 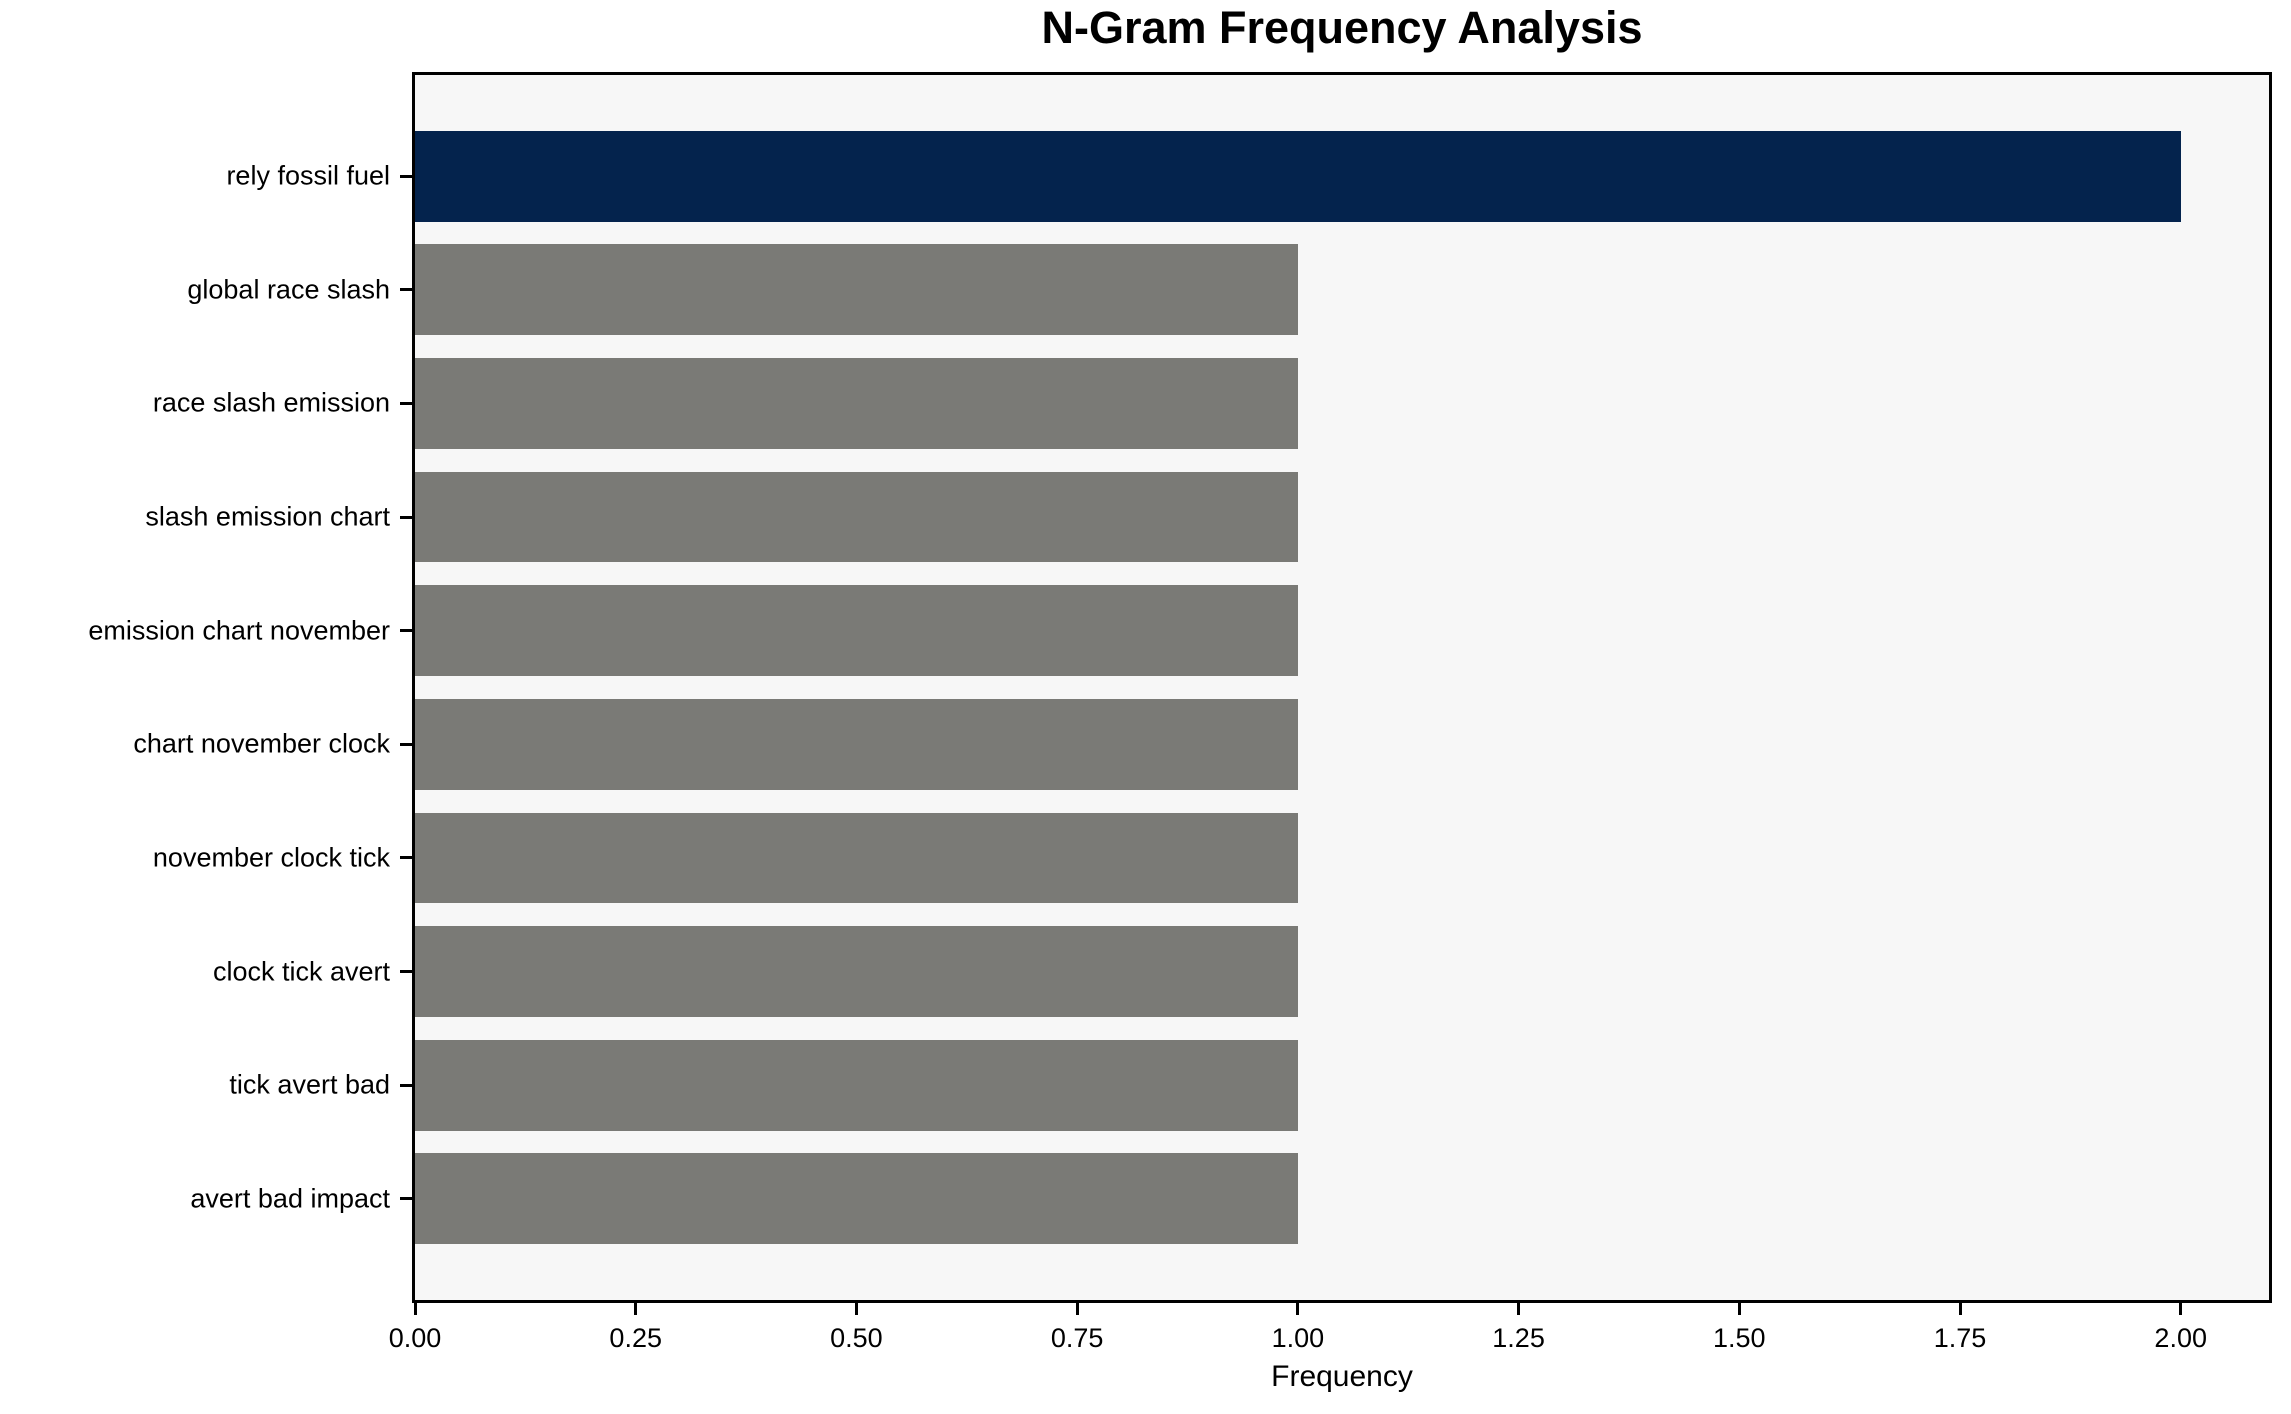 What do you see at coordinates (1518, 1338) in the screenshot?
I see `x-tick-label: 1.25` at bounding box center [1518, 1338].